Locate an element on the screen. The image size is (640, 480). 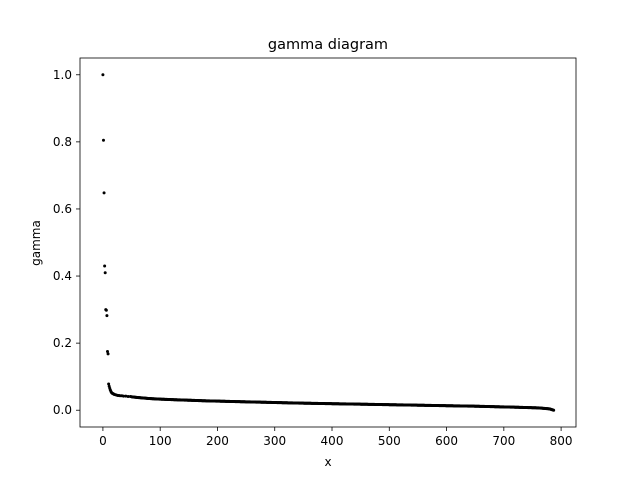
x-tick-label: 100 is located at coordinates (160, 441).